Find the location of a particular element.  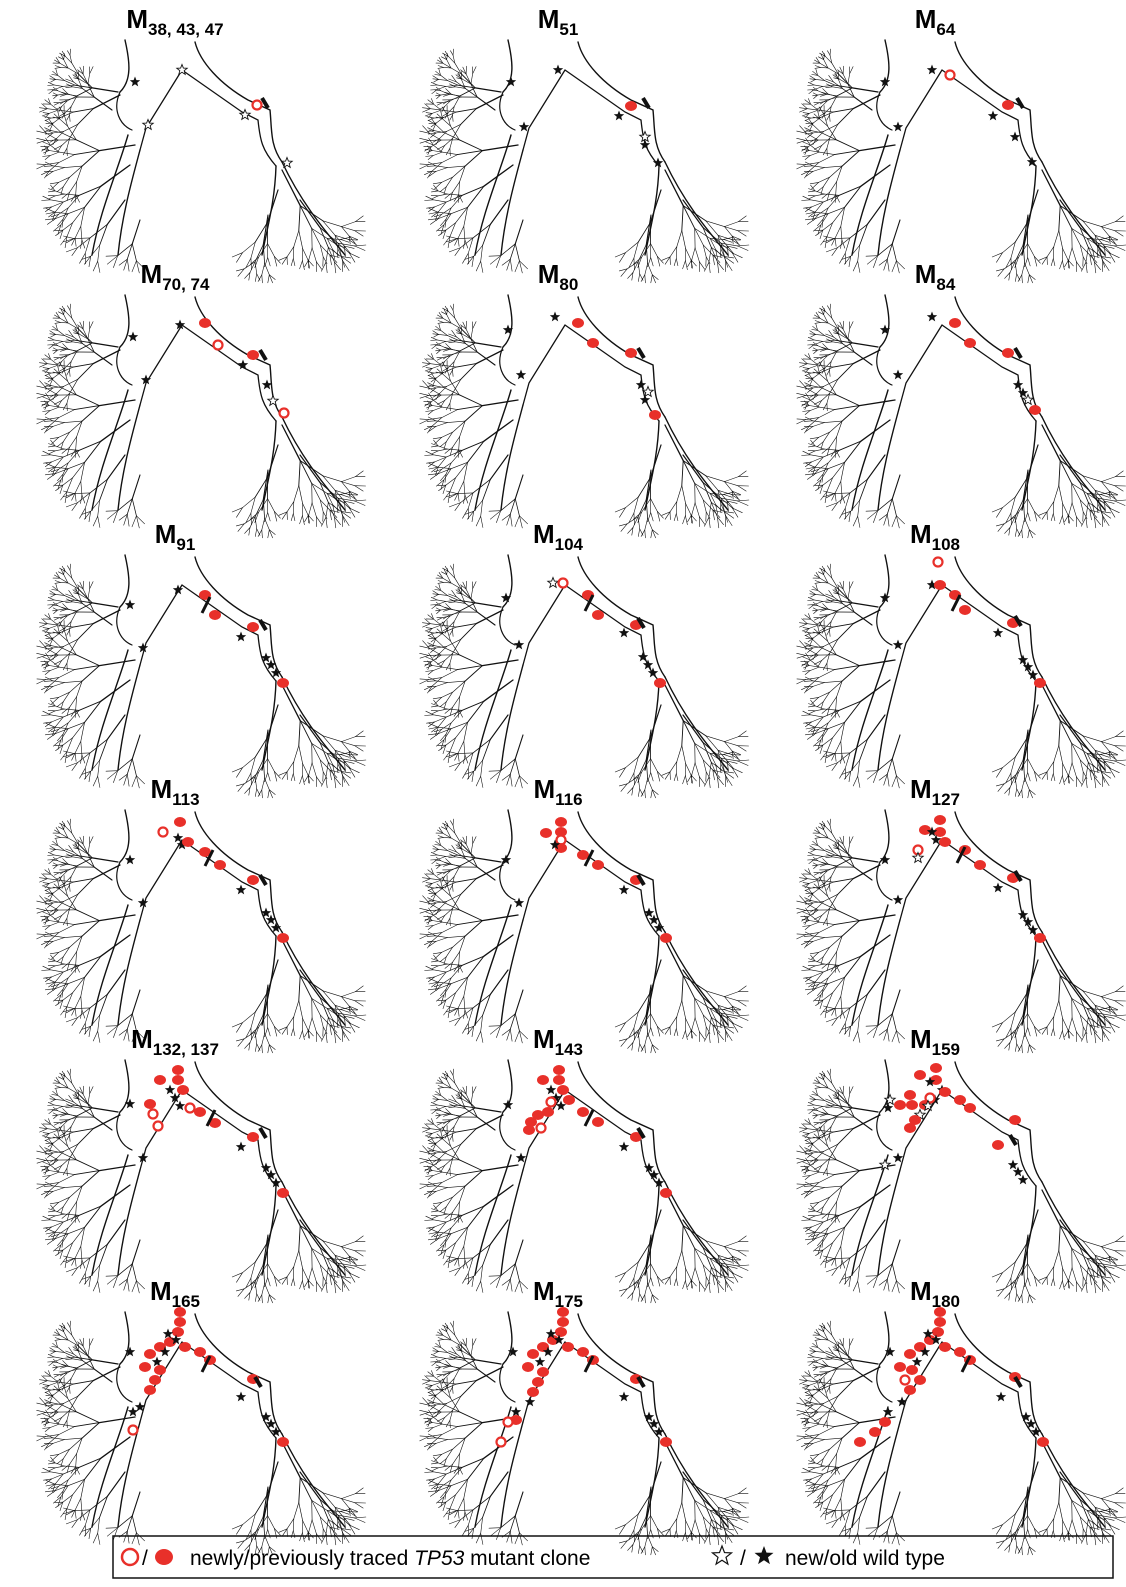

legend-text: mutant clone is located at coordinates (527, 1558).